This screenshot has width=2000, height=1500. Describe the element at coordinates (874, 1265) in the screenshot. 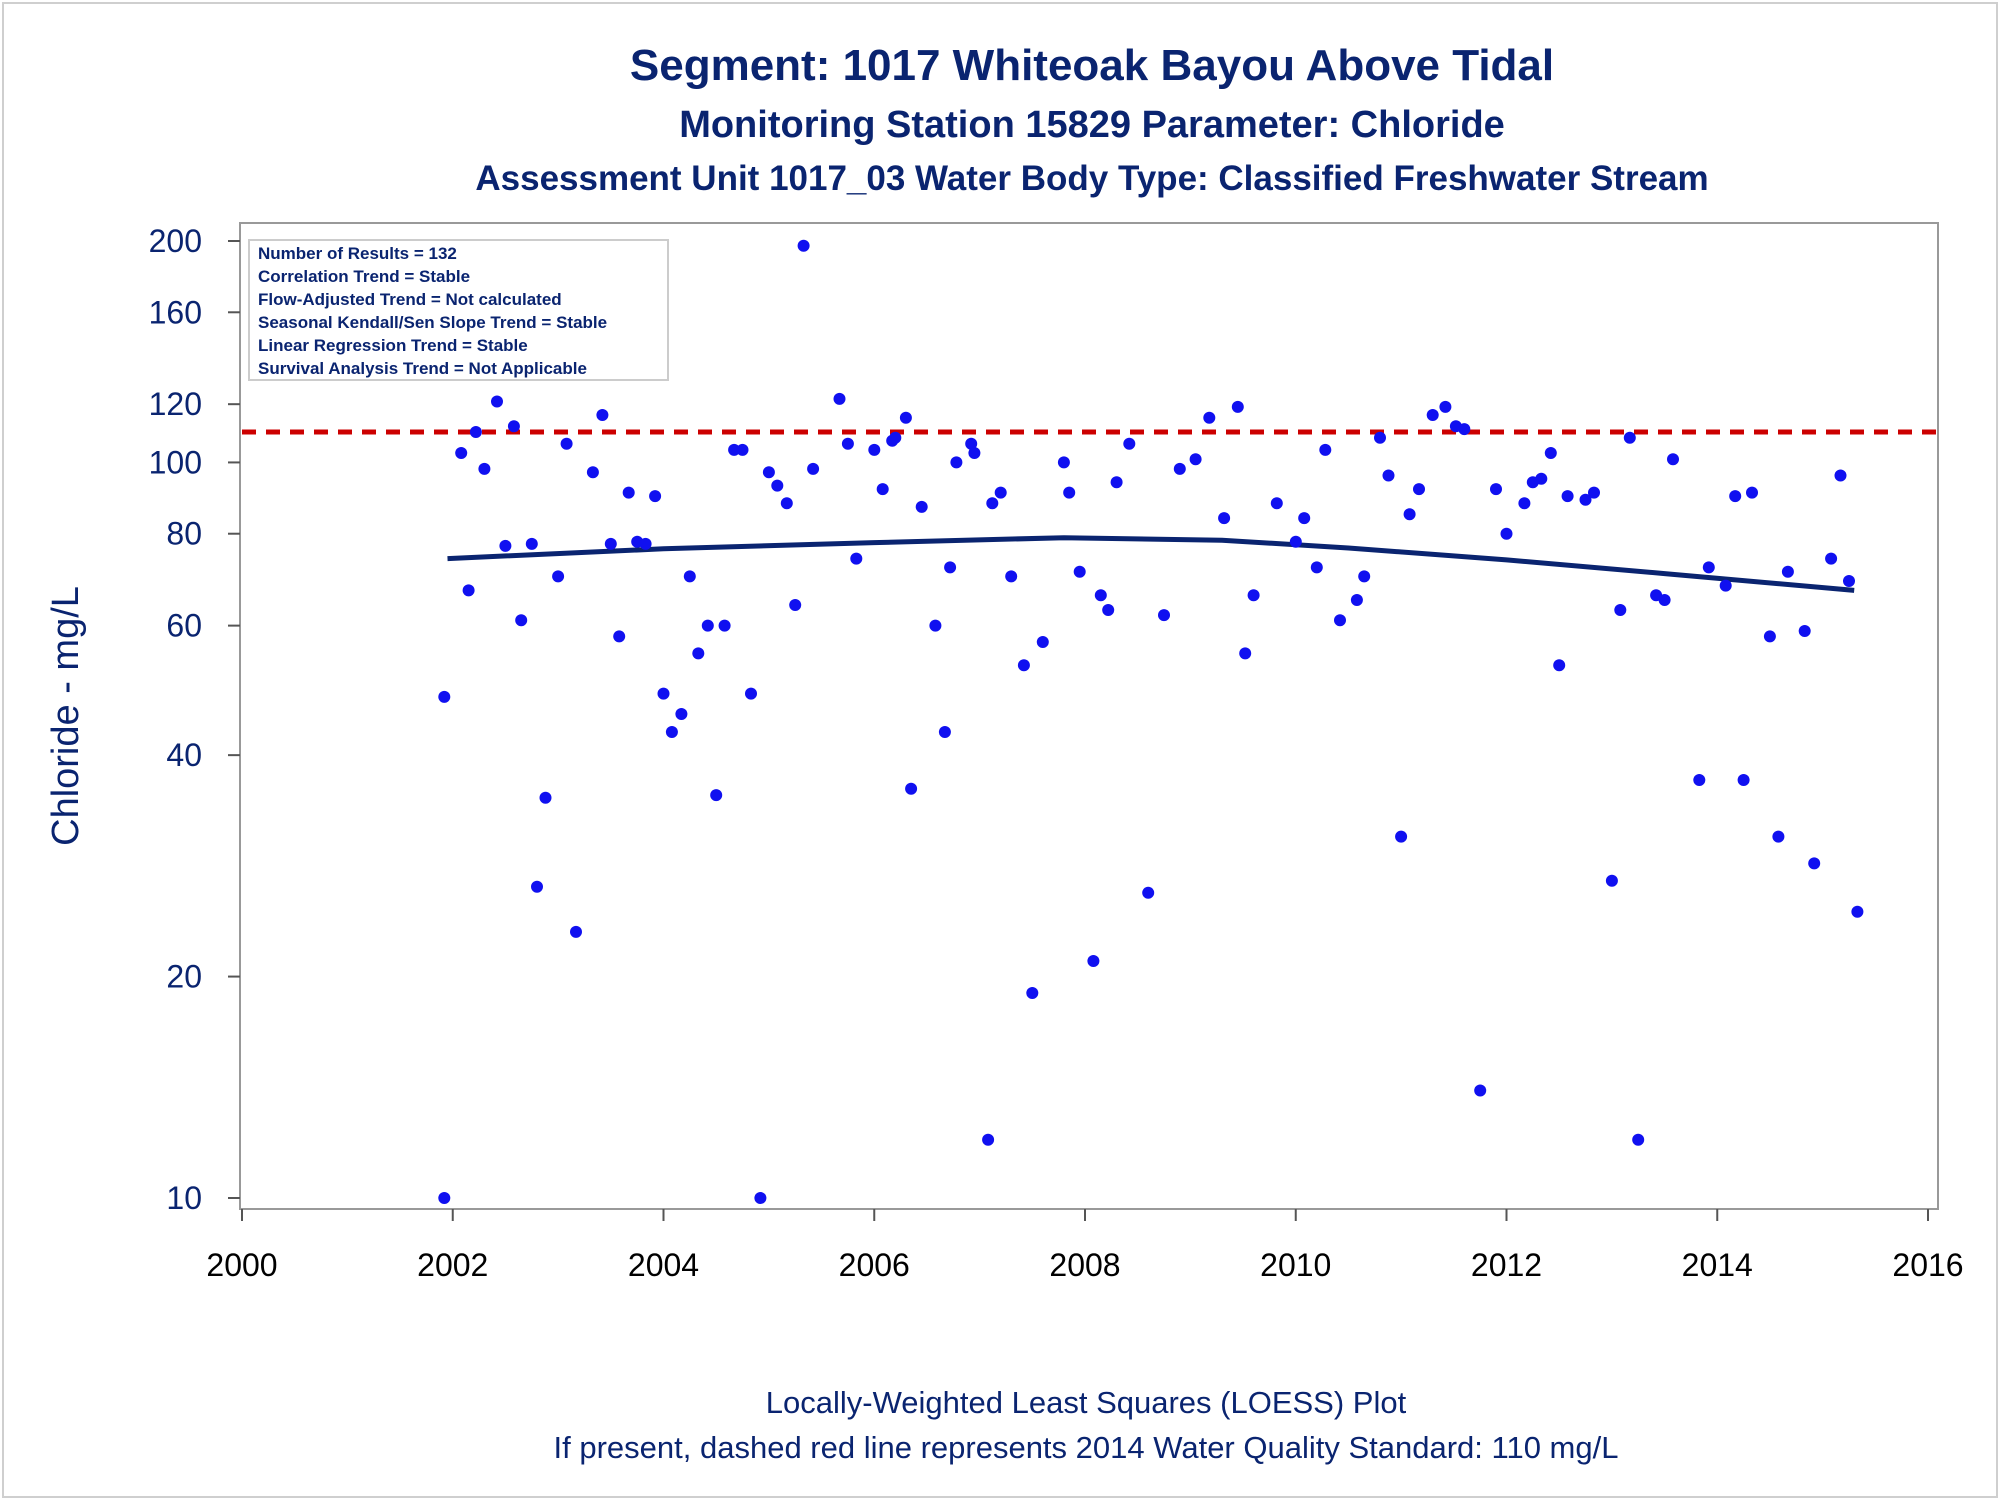

I see `x-tick-label: 2006` at that location.